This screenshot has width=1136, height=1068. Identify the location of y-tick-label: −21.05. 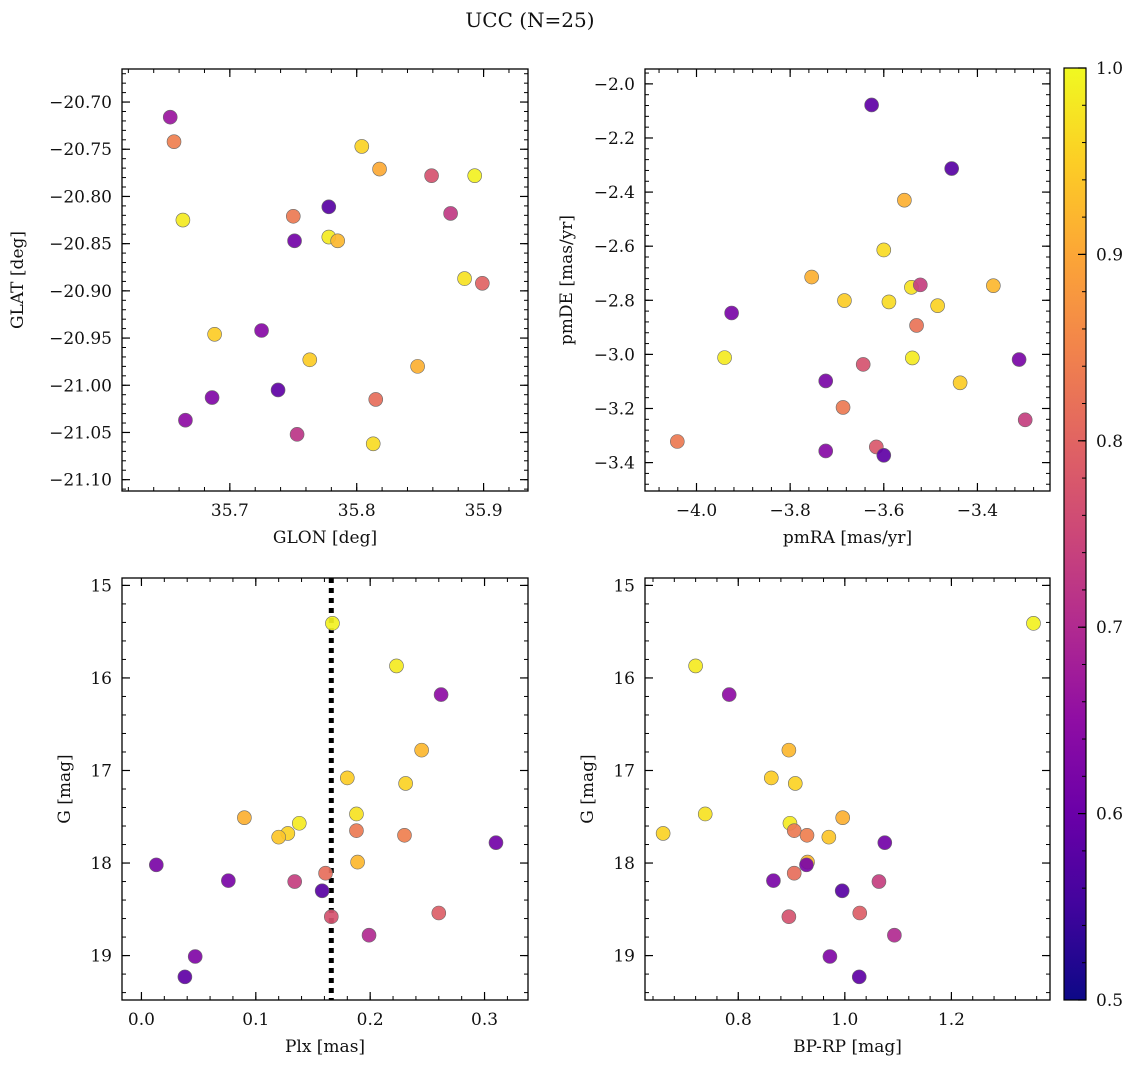
(80, 433).